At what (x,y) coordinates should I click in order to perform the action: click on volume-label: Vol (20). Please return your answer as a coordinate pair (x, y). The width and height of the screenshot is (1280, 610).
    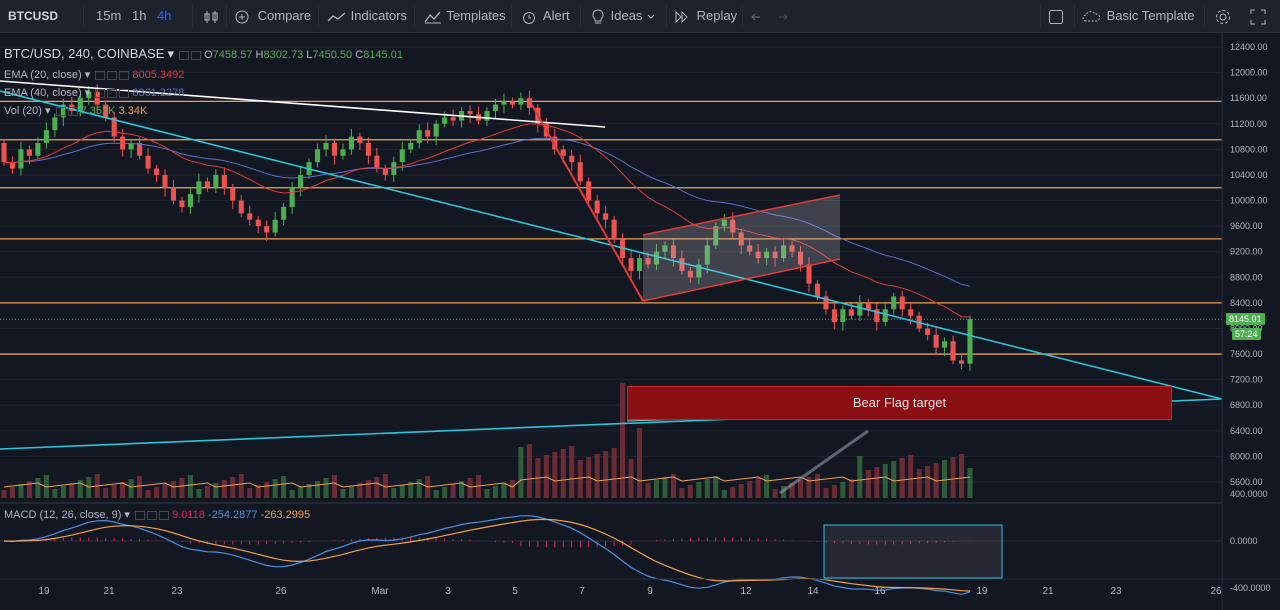
    Looking at the image, I should click on (23, 111).